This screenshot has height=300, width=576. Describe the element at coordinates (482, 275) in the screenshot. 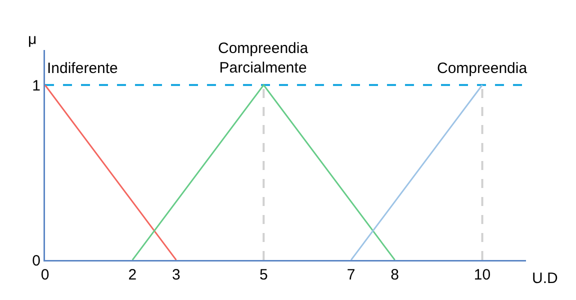

I see `x-tick-label: 10` at that location.